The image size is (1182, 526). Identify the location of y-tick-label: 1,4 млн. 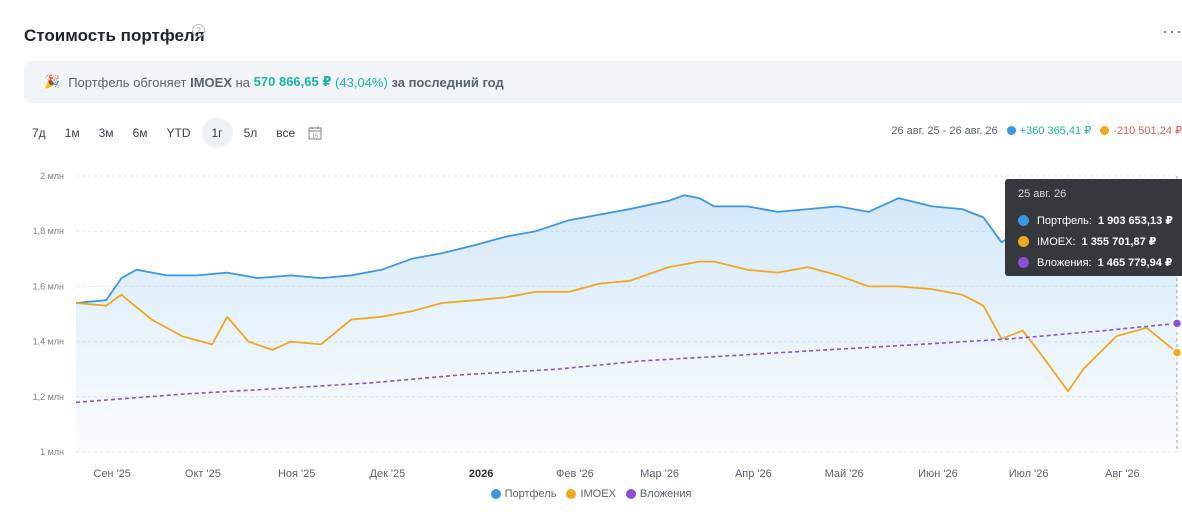
(48, 342).